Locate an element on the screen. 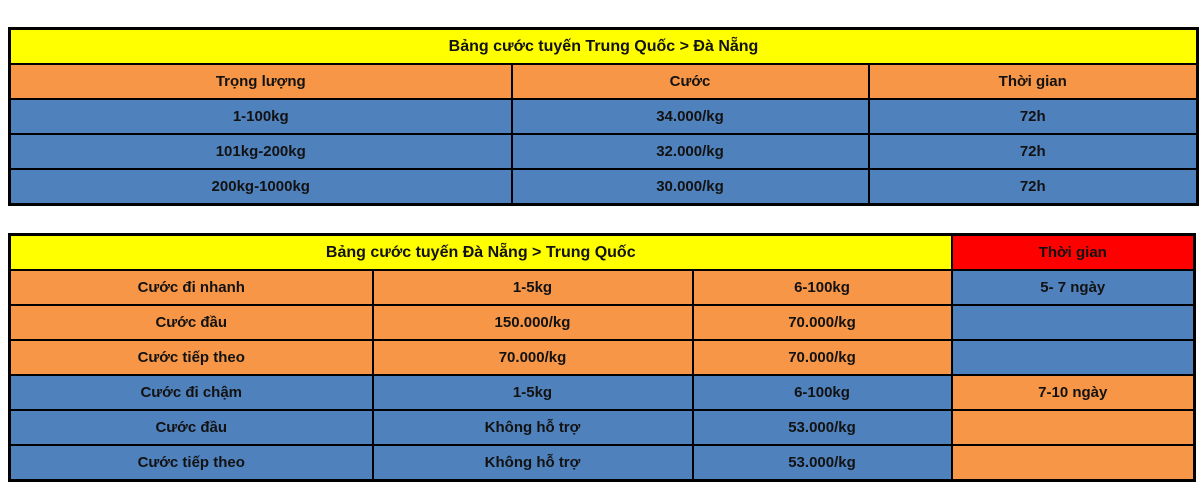  table-row: Trọng lượng Cước Thời gian is located at coordinates (603, 81).